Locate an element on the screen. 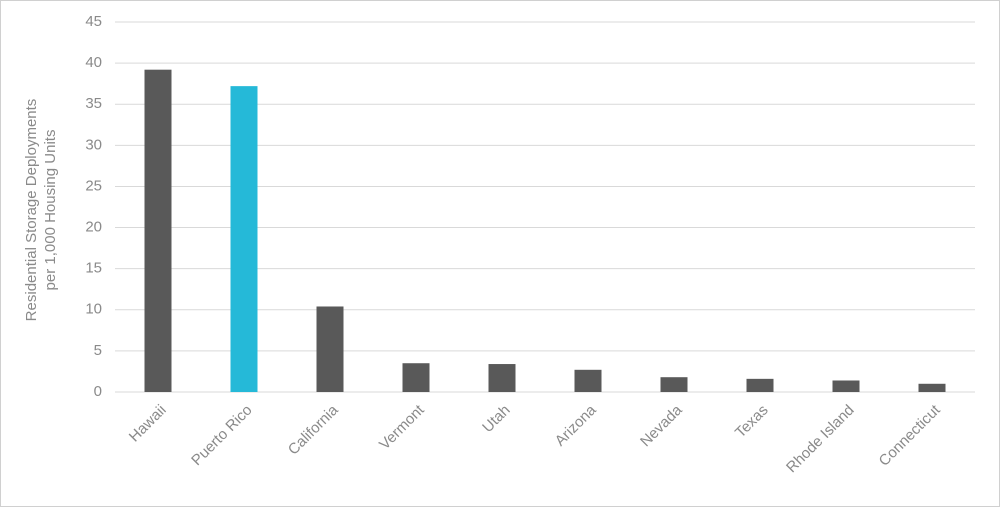 The width and height of the screenshot is (1000, 507). y-tick-label: 15 is located at coordinates (93, 268).